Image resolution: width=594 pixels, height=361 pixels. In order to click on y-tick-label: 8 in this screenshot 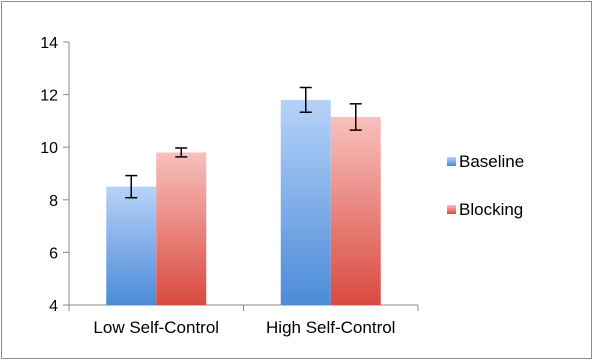, I will do `click(53, 201)`.